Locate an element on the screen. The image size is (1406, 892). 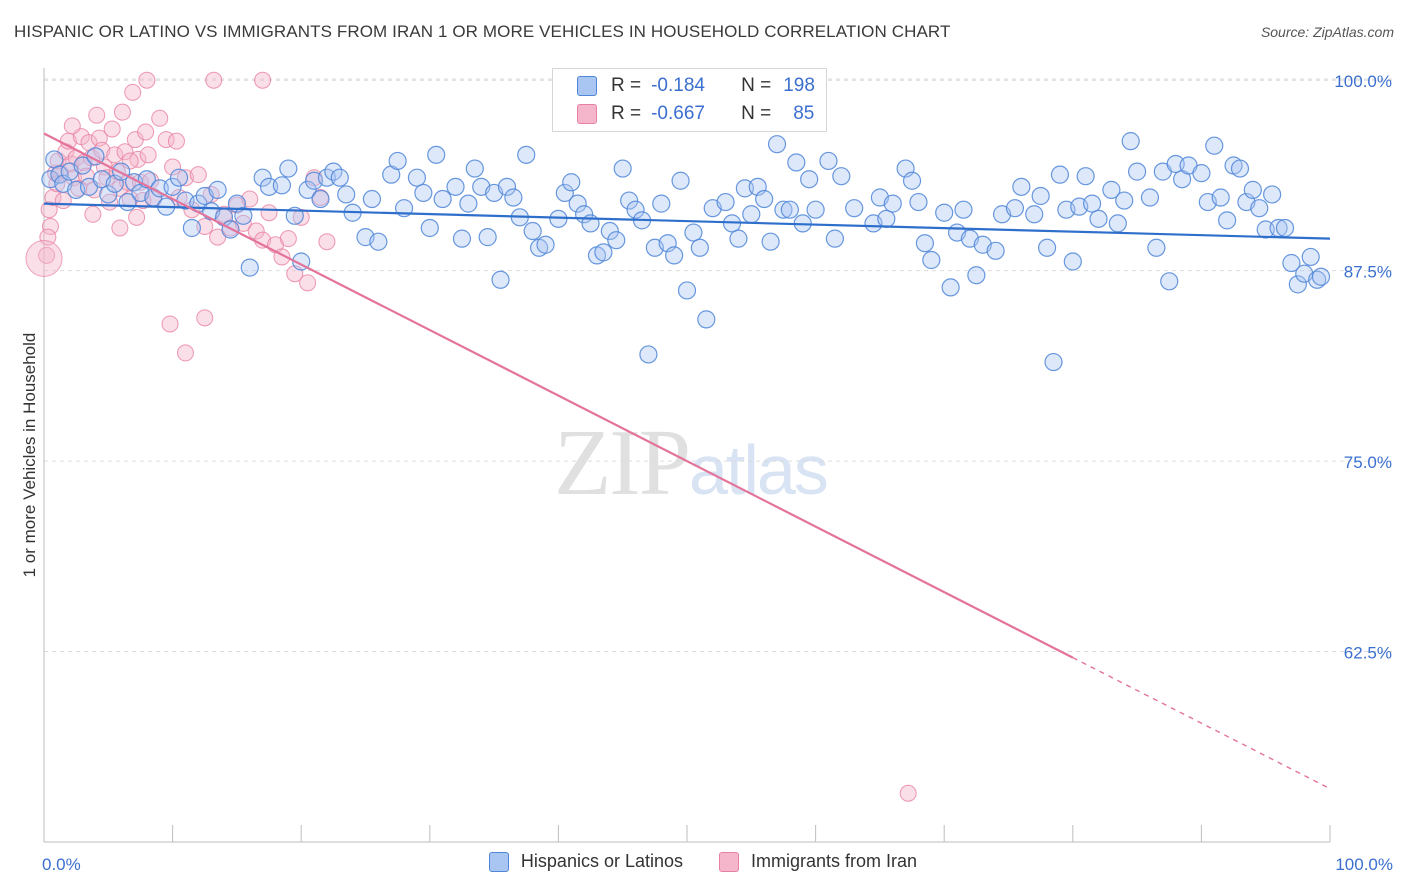
y-tick-label: 62.5% is located at coordinates (1368, 653).